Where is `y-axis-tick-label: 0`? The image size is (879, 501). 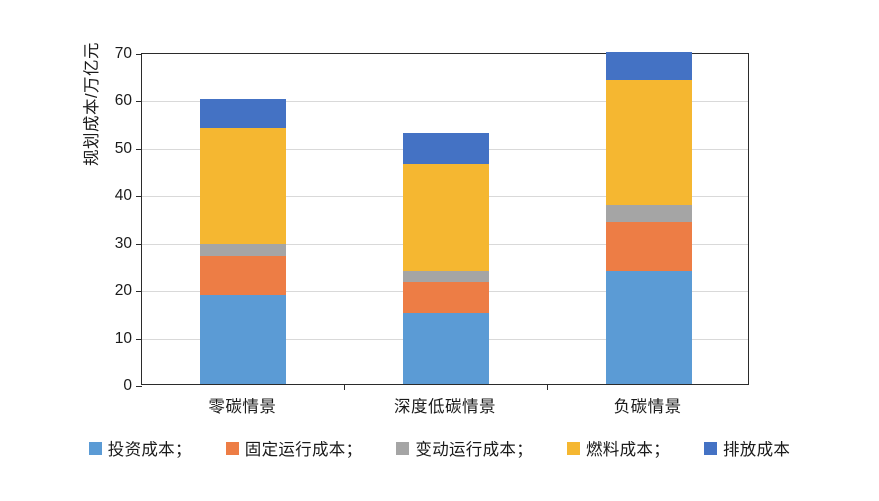 y-axis-tick-label: 0 is located at coordinates (127, 385).